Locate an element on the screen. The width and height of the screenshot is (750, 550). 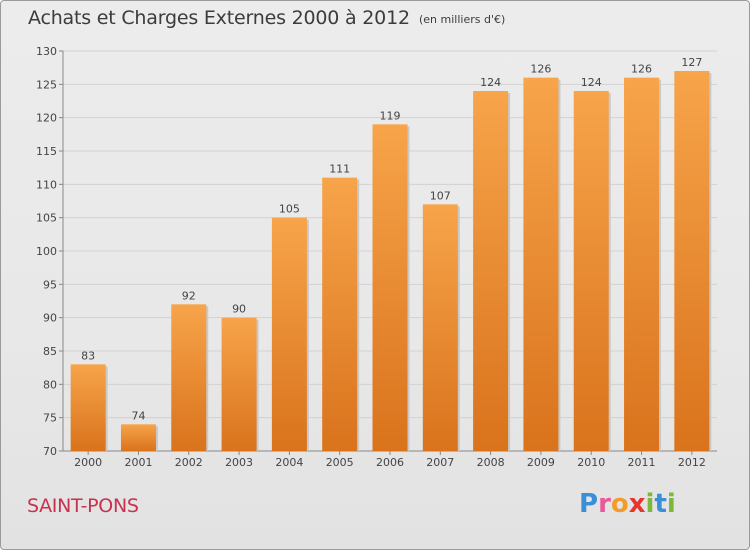
x-tick-label: 2006 is located at coordinates (390, 462).